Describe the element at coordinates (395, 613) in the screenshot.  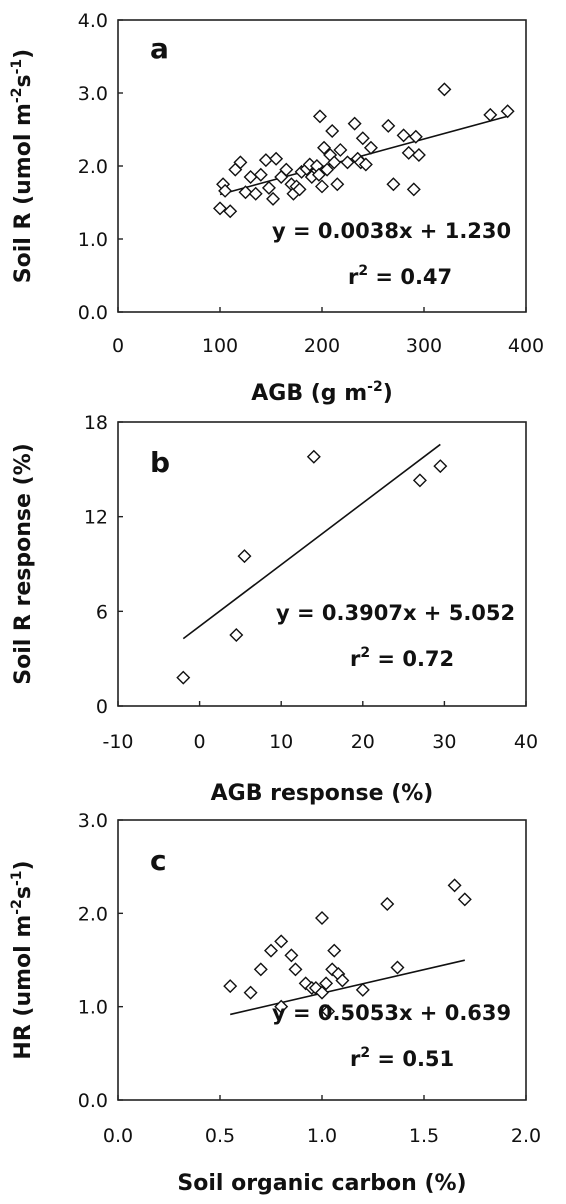
I see `regression-equation: y = 0.3907x + 5.052` at that location.